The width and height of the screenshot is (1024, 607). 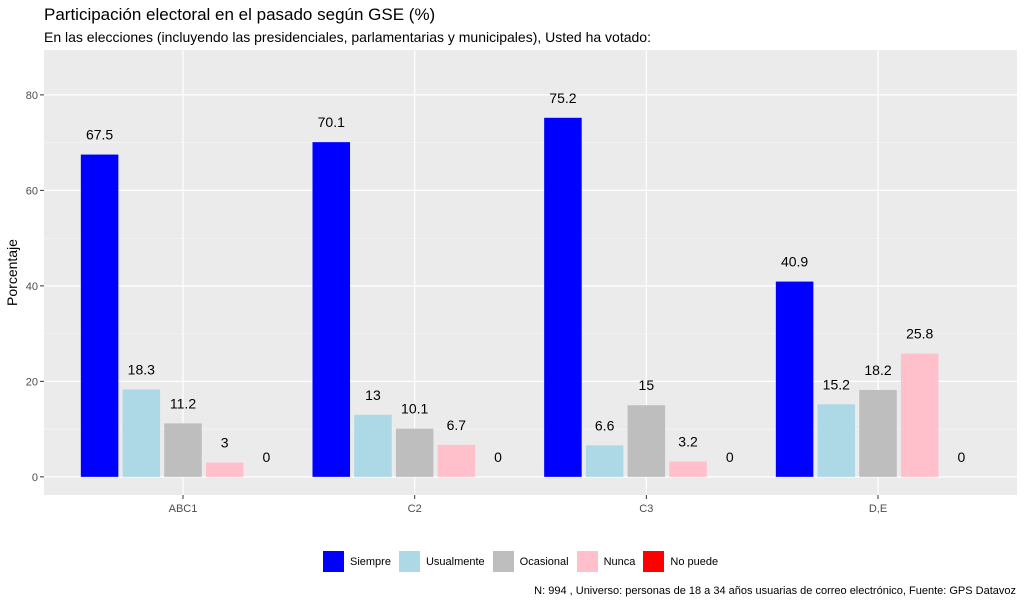 I want to click on legend-item: Ocasional, so click(x=530, y=561).